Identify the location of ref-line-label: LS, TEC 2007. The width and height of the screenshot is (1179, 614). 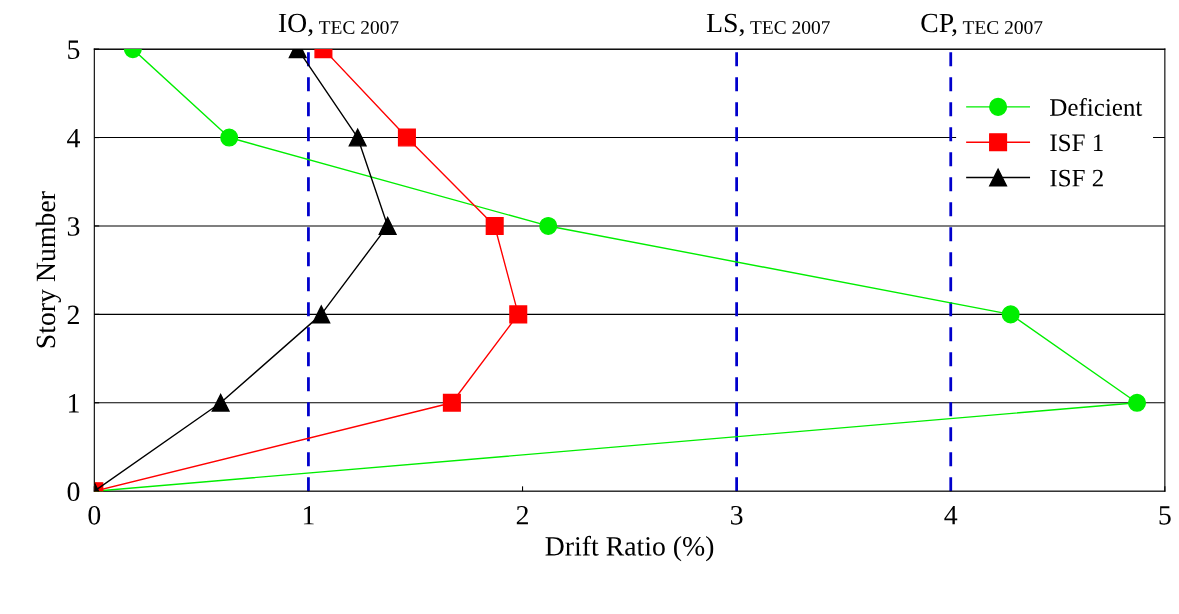
(768, 25).